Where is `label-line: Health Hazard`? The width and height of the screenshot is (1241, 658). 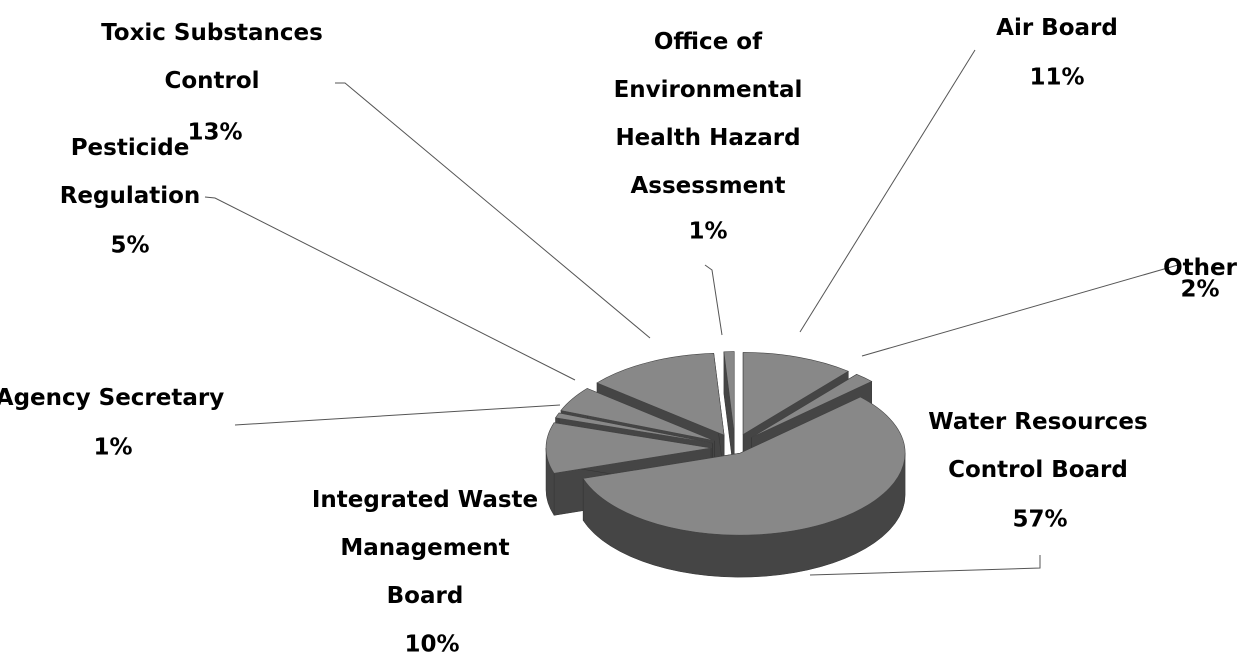 label-line: Health Hazard is located at coordinates (707, 138).